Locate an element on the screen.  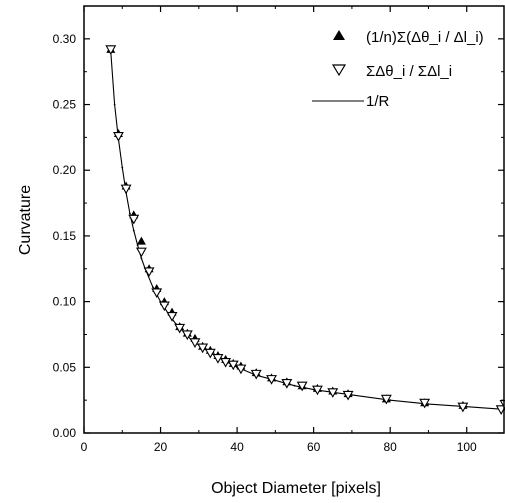
legend-entry-1: (1/n)Σ(Δθ_i / Δl_i) is located at coordinates (408, 37).